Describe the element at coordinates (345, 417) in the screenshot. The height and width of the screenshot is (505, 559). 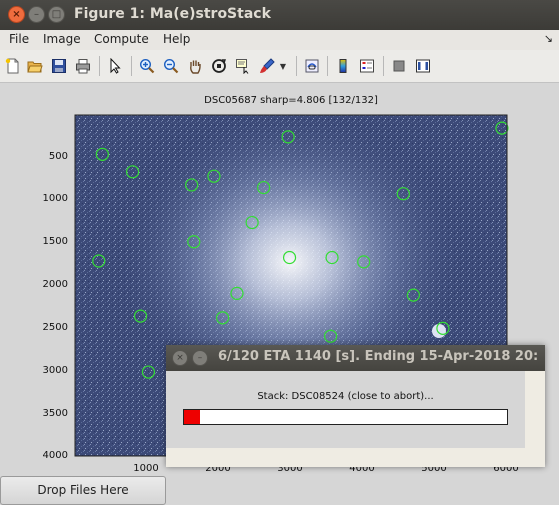
I see `progress-bar` at that location.